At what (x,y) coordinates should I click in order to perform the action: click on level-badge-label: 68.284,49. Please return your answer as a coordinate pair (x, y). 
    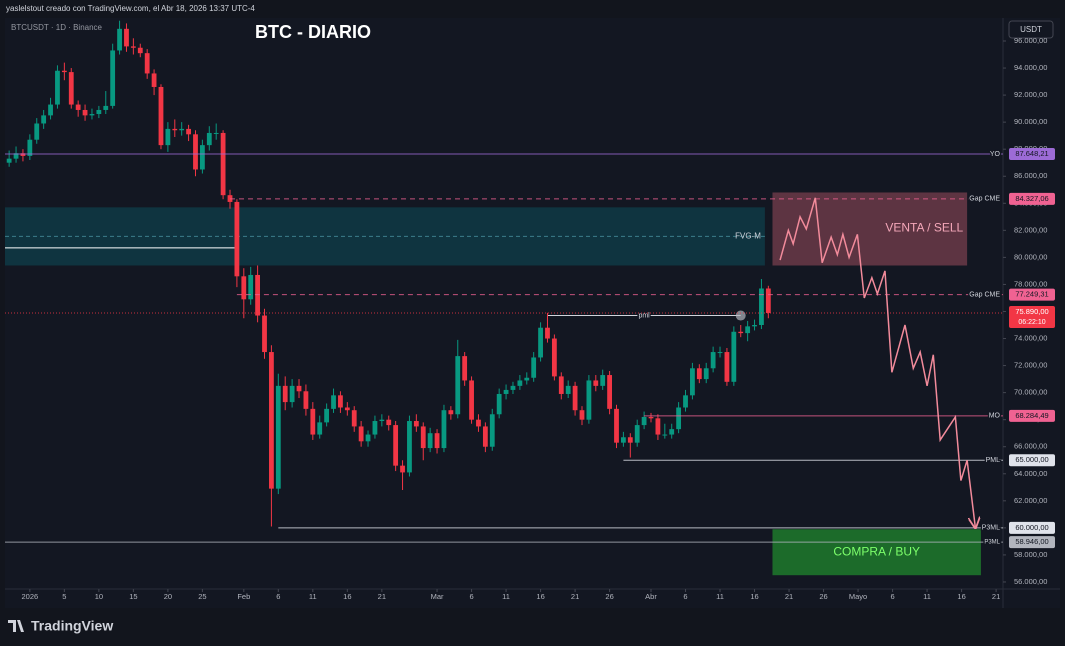
    Looking at the image, I should click on (1031, 415).